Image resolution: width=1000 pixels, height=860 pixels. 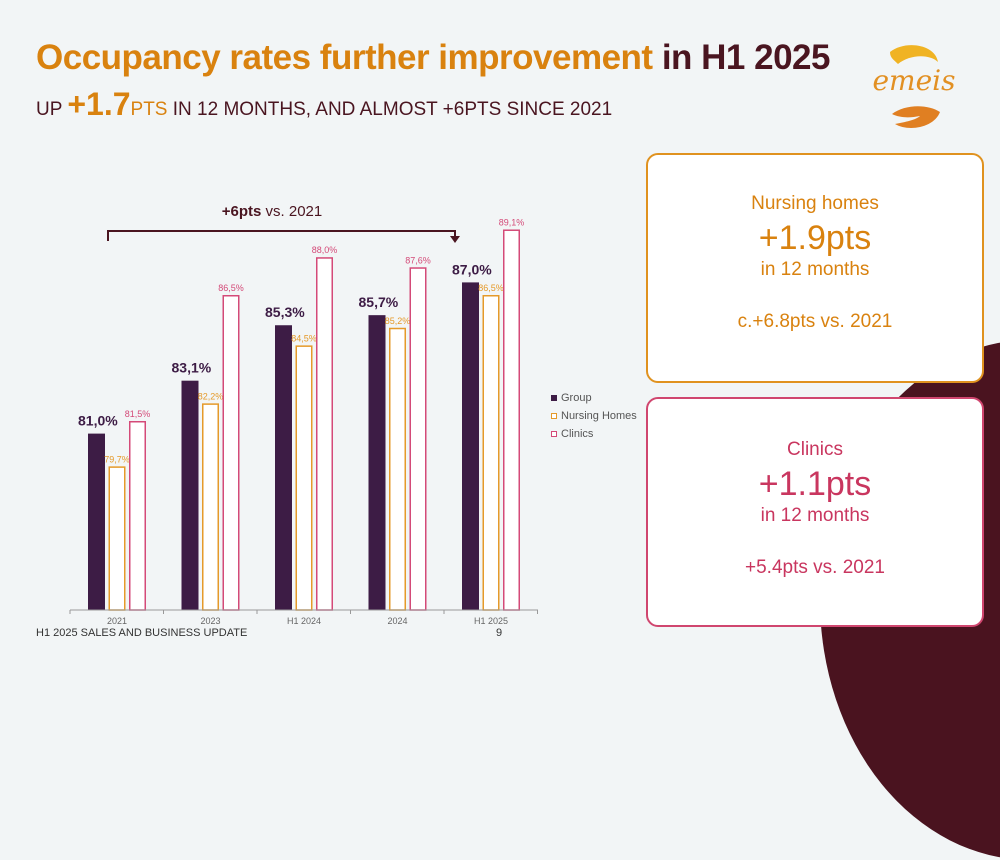 What do you see at coordinates (397, 469) in the screenshot?
I see `bar-nursing-homes-2024` at bounding box center [397, 469].